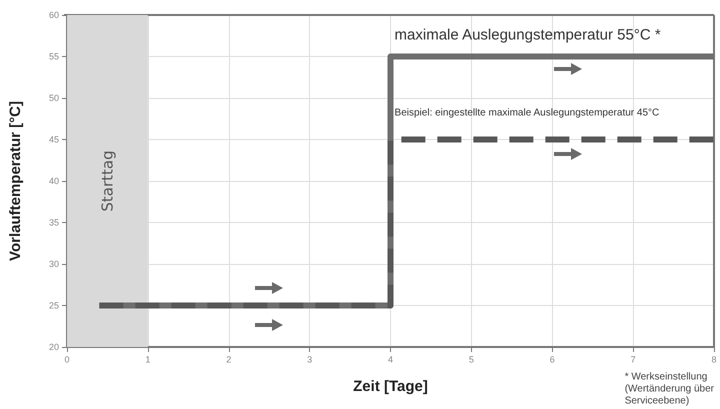  Describe the element at coordinates (53, 139) in the screenshot. I see `y-tick-label: 45` at that location.